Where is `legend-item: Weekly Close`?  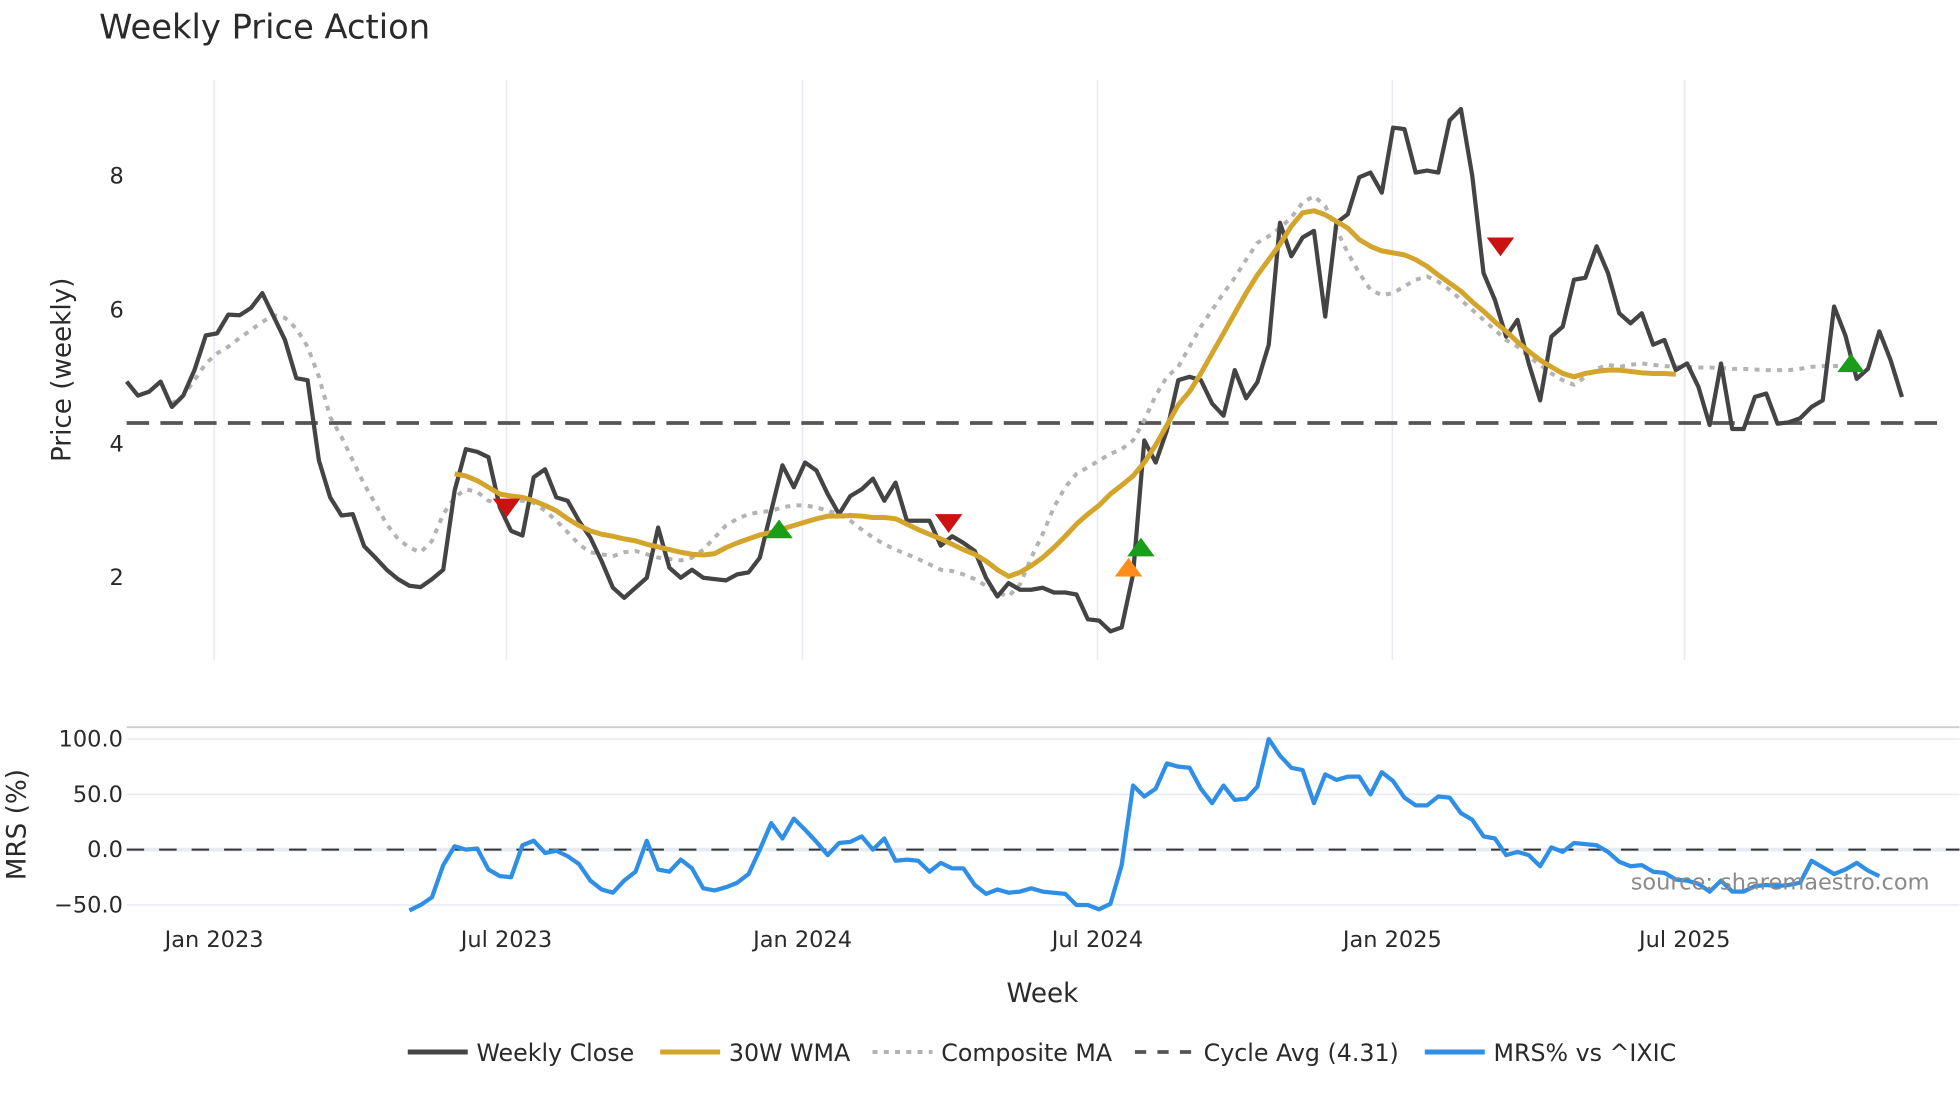 legend-item: Weekly Close is located at coordinates (520, 1053).